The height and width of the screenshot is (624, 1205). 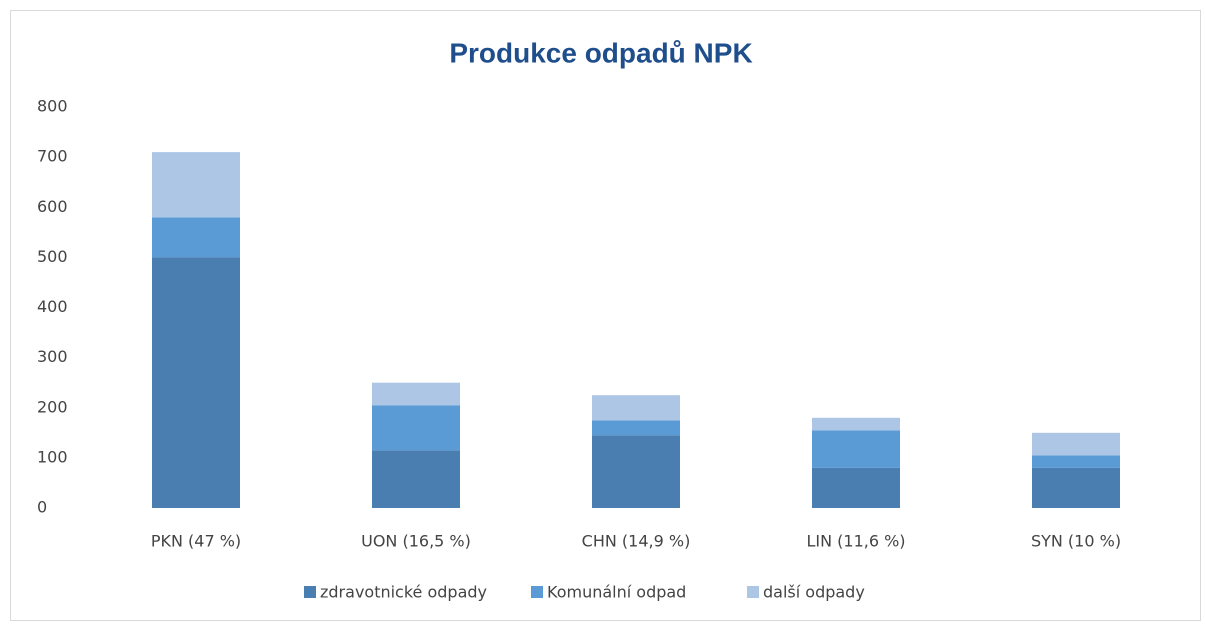 I want to click on legend-label: další odpady, so click(x=814, y=592).